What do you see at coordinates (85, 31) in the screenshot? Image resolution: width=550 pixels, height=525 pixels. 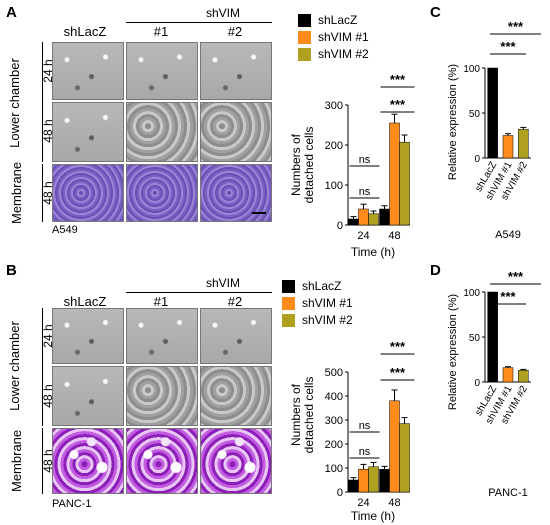 I see `col-label-shlacz: shLacZ` at bounding box center [85, 31].